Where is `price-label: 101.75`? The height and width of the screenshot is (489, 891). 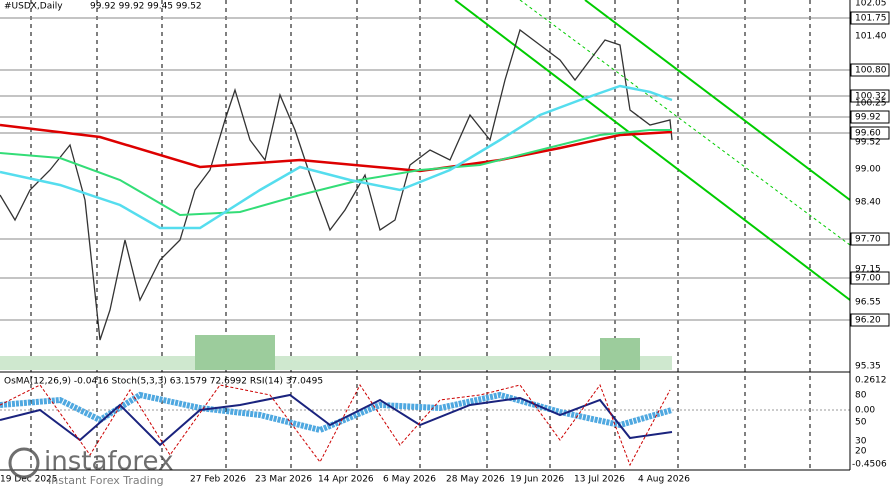 price-label: 101.75 is located at coordinates (871, 19).